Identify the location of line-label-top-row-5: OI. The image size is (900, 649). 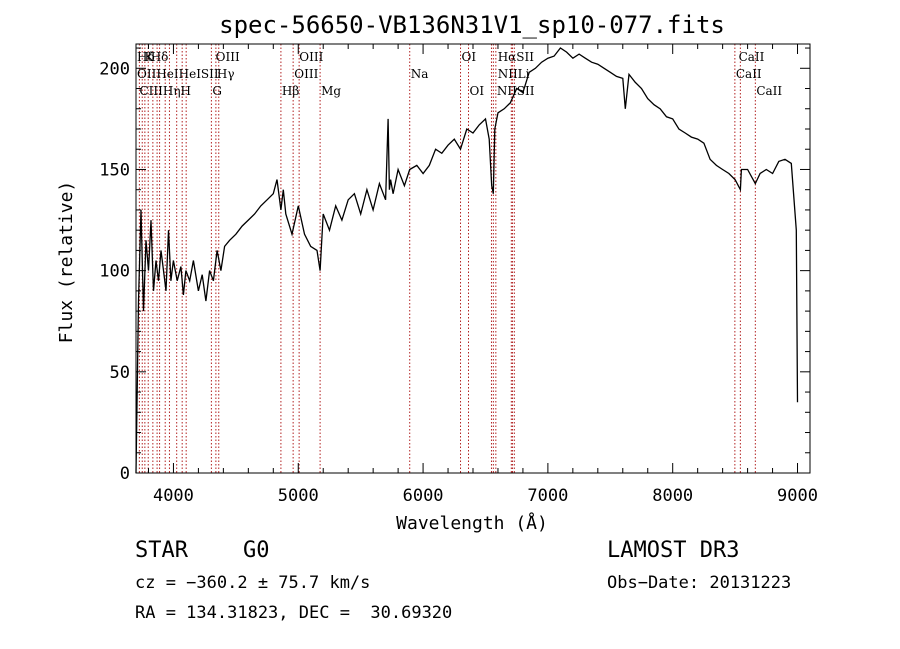
(469, 57).